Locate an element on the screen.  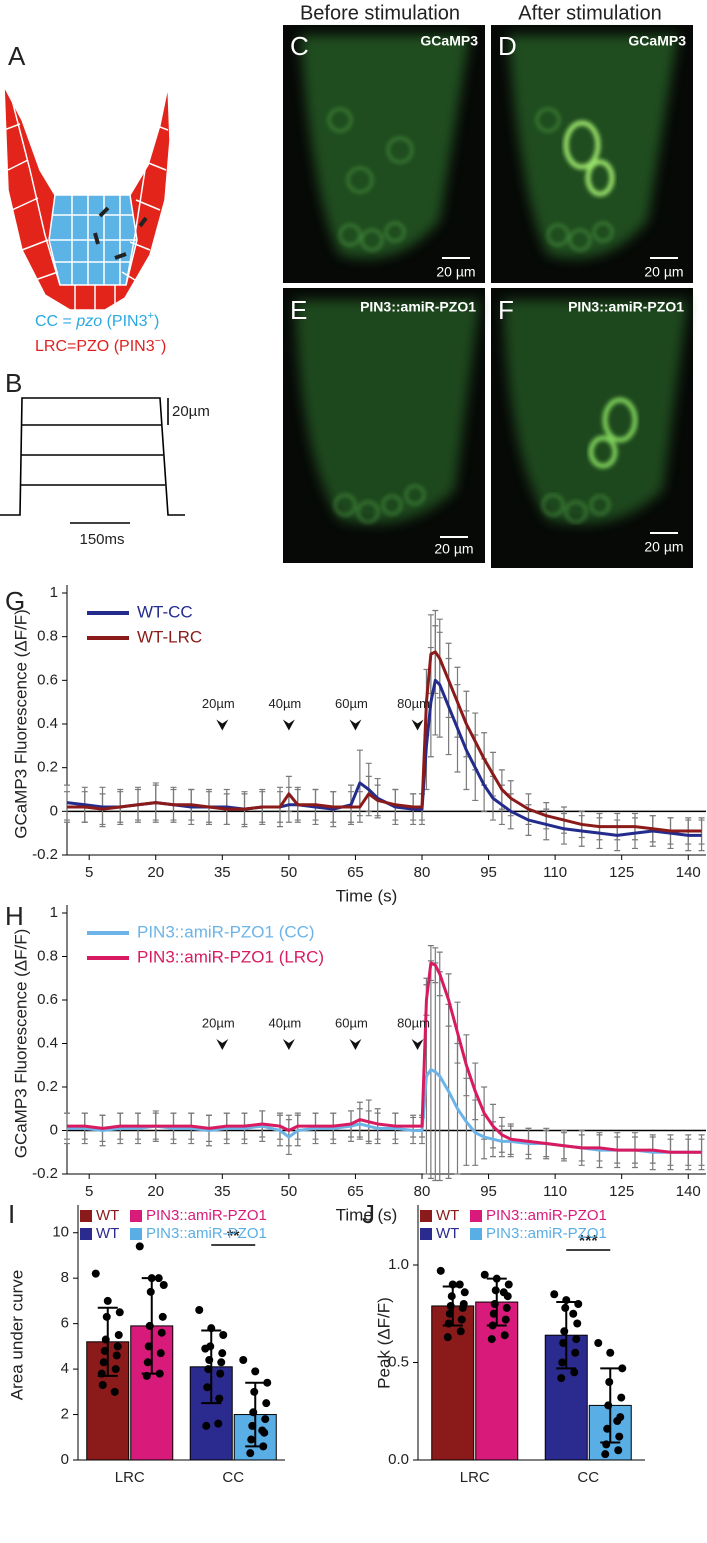
panel-letter: A is located at coordinates (17, 56).